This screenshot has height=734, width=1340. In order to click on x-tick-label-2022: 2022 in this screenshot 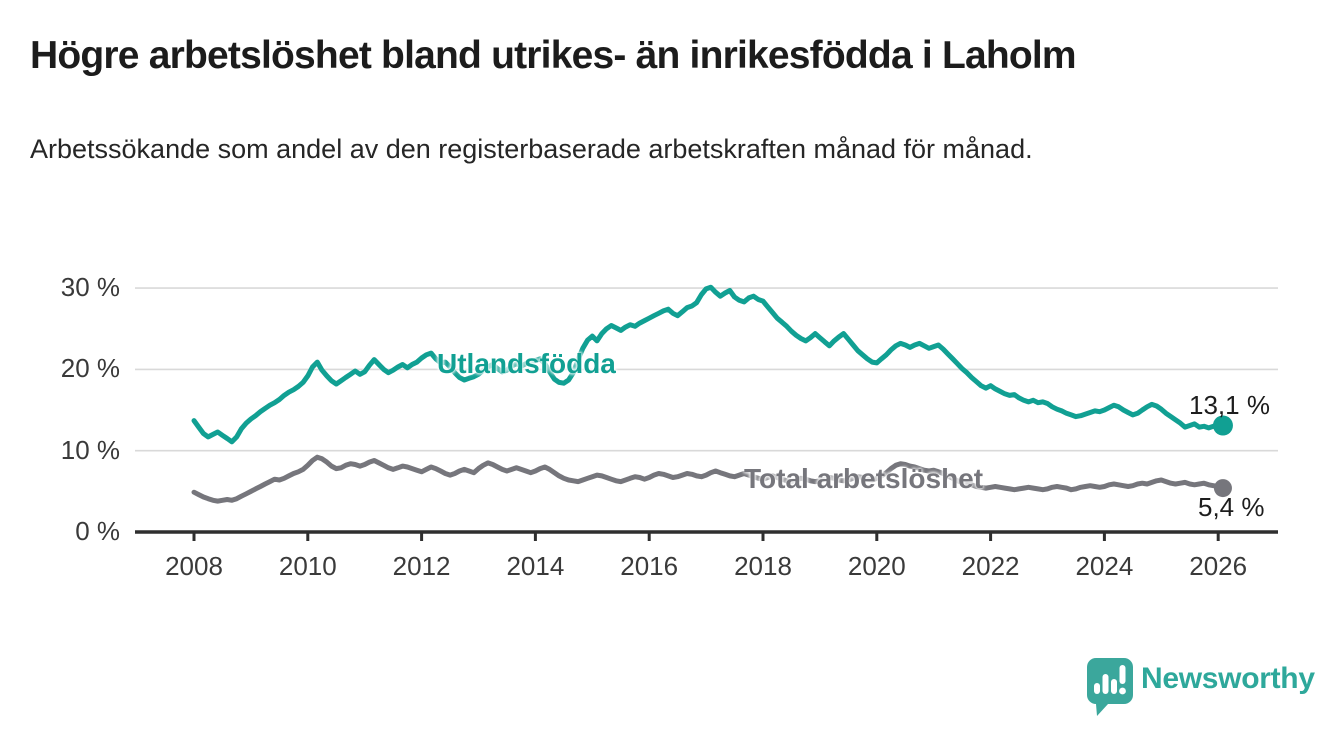, I will do `click(990, 566)`.